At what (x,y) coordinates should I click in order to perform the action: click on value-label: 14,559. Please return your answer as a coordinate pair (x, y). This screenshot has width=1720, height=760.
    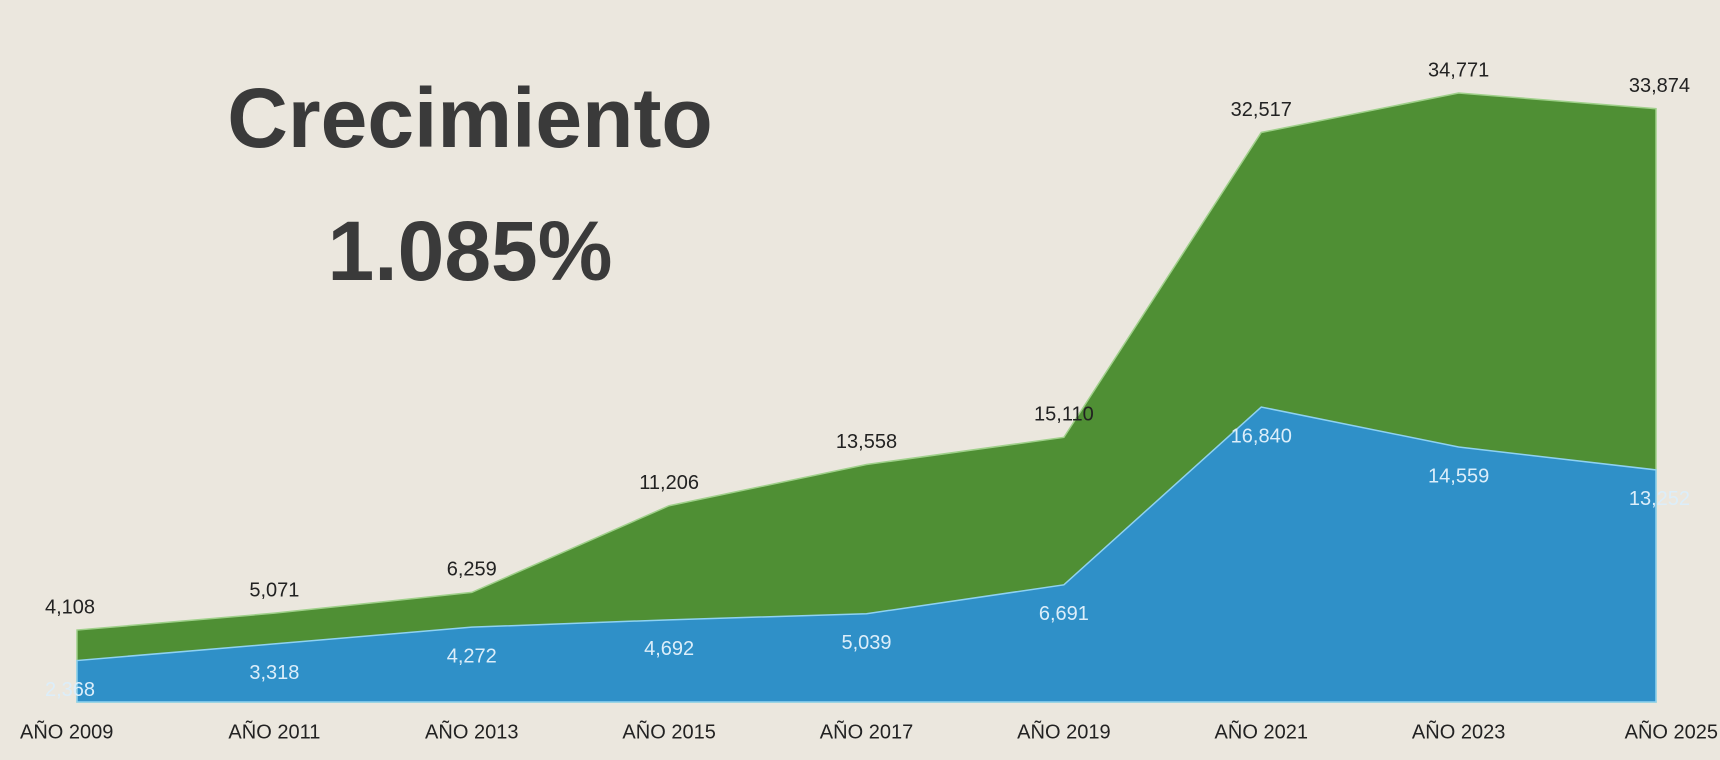
    Looking at the image, I should click on (1458, 476).